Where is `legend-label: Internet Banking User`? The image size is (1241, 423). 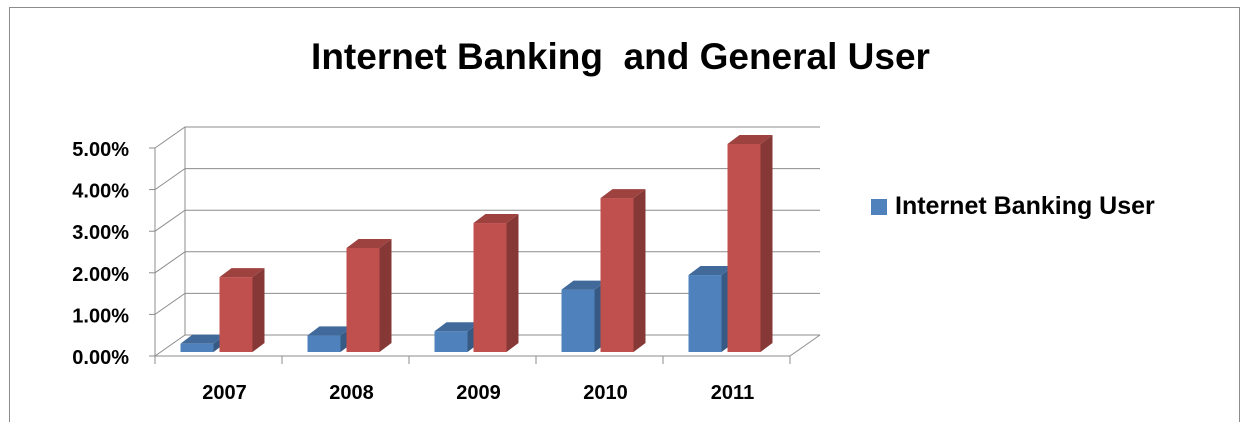
legend-label: Internet Banking User is located at coordinates (1025, 206).